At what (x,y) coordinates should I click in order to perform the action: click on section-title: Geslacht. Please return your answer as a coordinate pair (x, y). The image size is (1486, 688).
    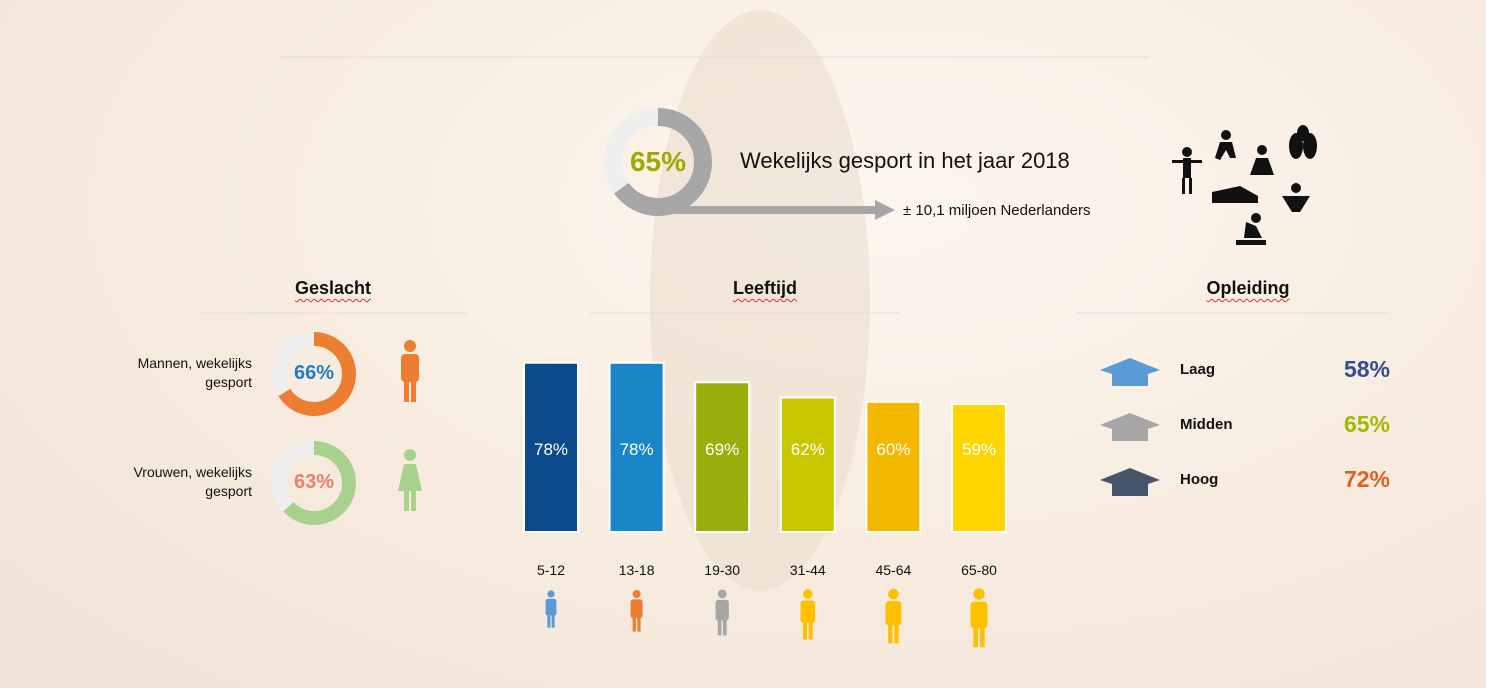
    Looking at the image, I should click on (333, 288).